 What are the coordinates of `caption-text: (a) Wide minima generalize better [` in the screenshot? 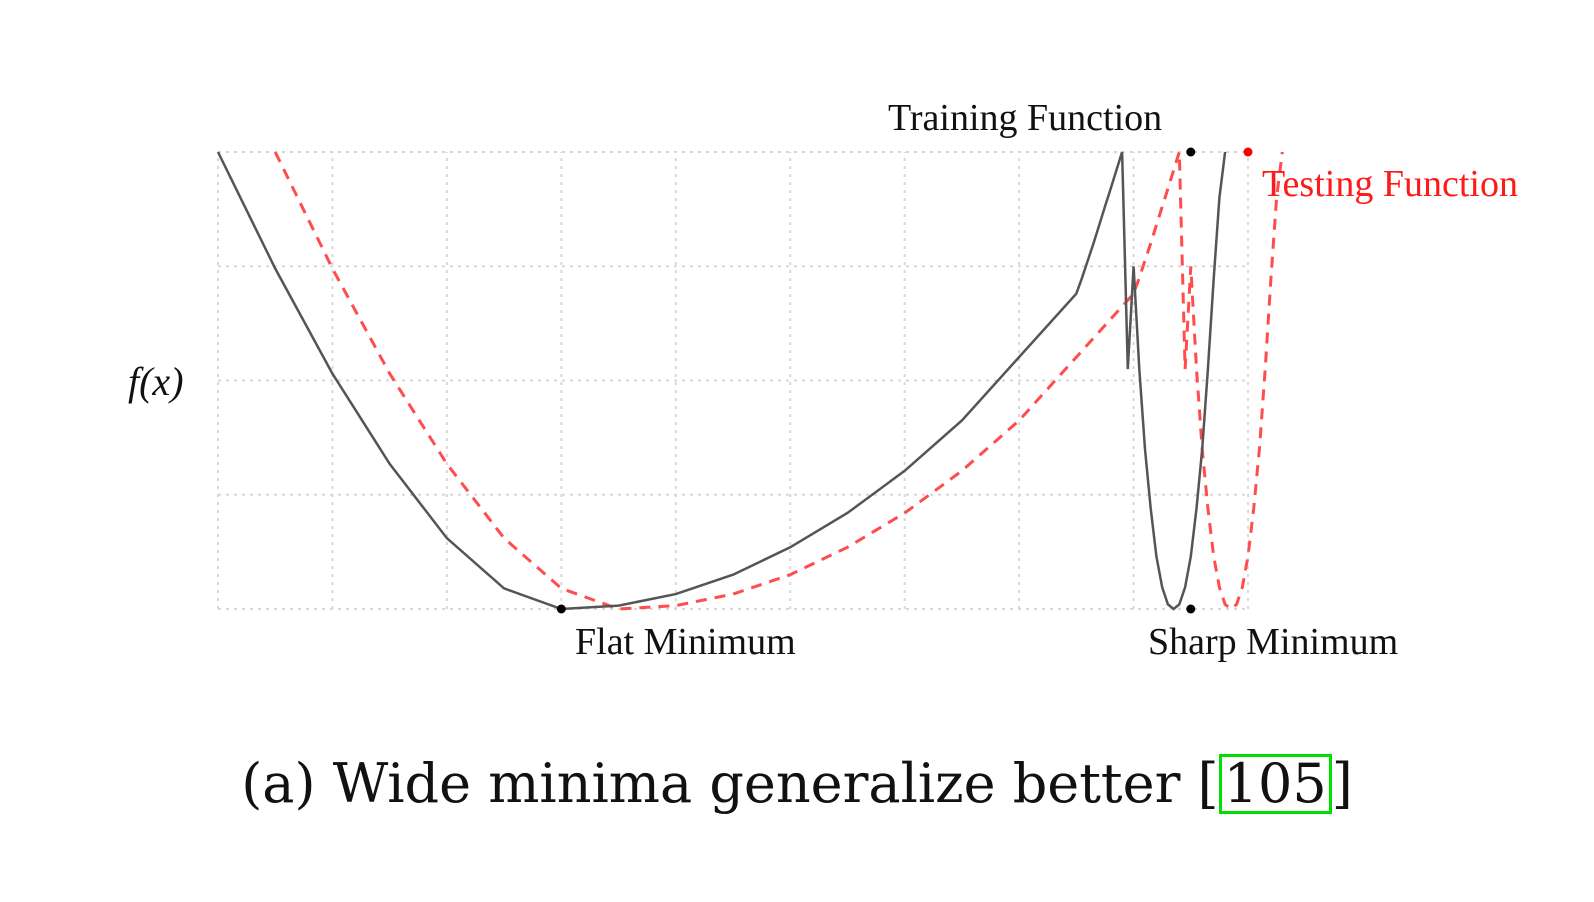 It's located at (730, 783).